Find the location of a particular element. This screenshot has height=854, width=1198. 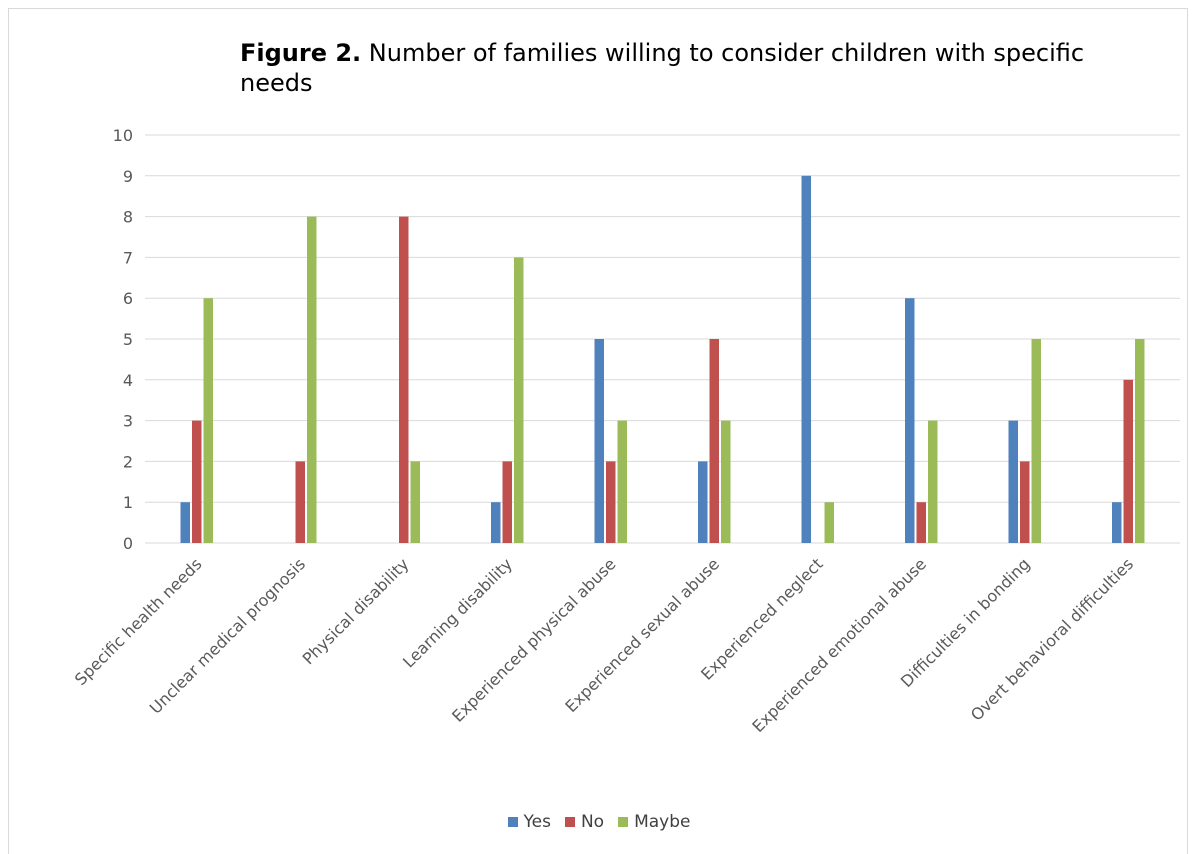

y-tick-label: 9 is located at coordinates (128, 176).